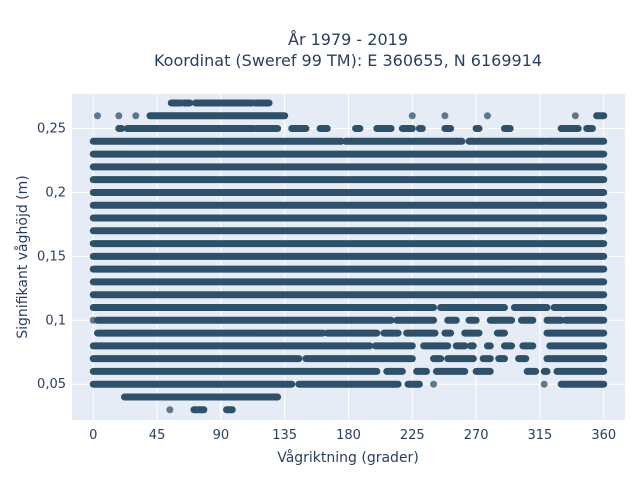 The height and width of the screenshot is (480, 640). Describe the element at coordinates (51, 384) in the screenshot. I see `y-tick-label: 0,05` at that location.